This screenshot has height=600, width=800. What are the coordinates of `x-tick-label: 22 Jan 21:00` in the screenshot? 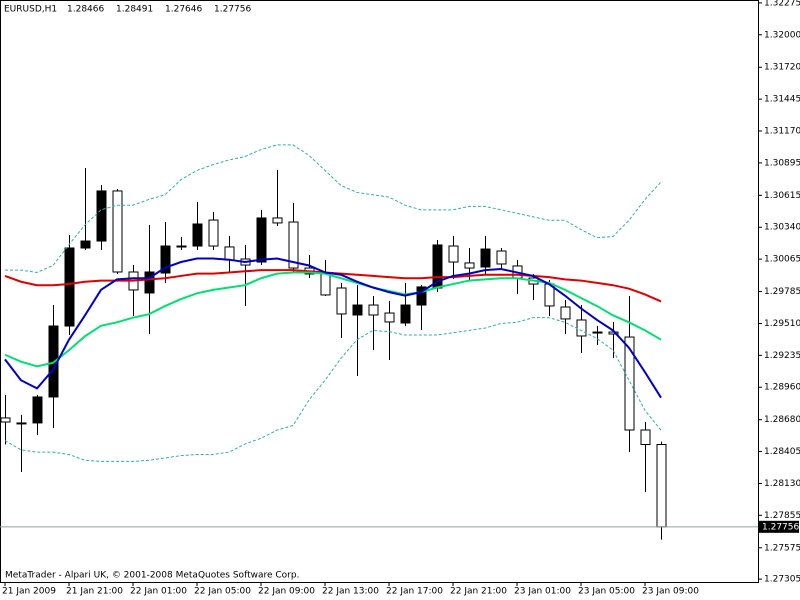 It's located at (478, 592).